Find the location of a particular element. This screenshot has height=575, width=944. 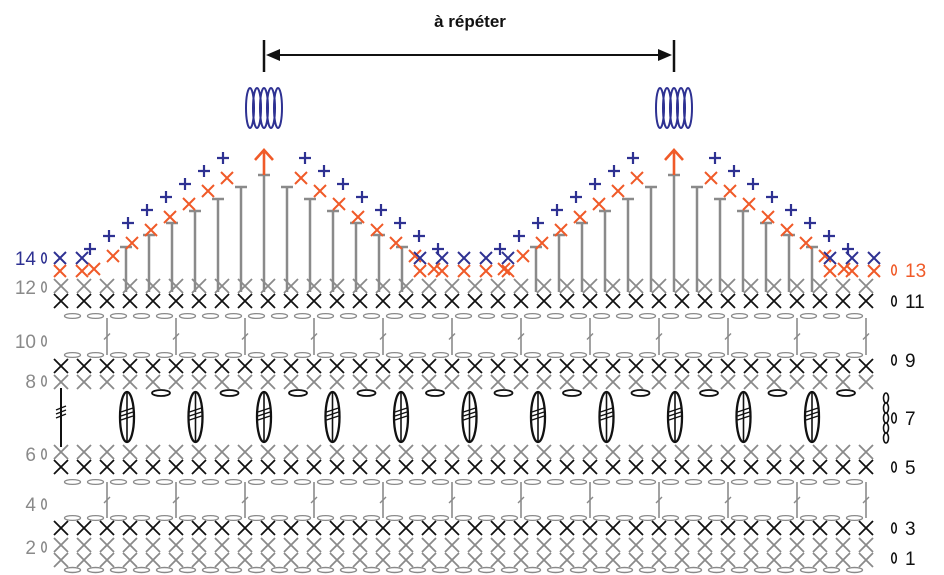

row-8-stitches is located at coordinates (463, 382).